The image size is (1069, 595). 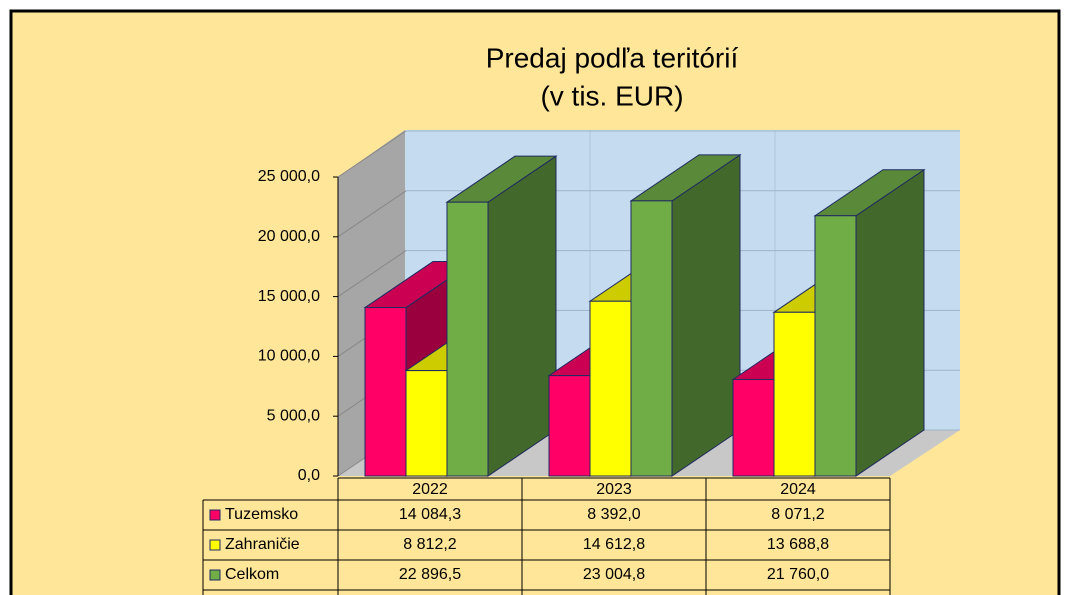 What do you see at coordinates (613, 514) in the screenshot?
I see `table-cell: 8 392,0` at bounding box center [613, 514].